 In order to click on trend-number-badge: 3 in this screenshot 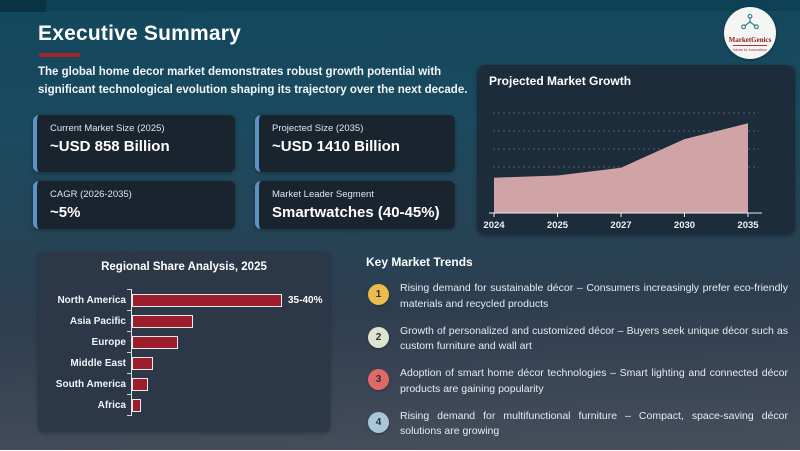, I will do `click(378, 379)`.